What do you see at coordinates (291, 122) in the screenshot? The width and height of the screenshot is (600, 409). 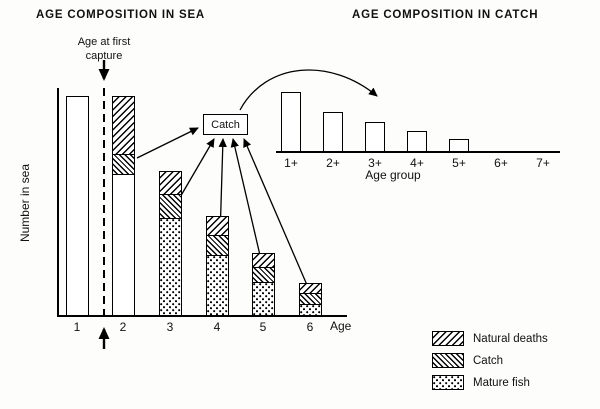 I see `catch-bar-1+` at bounding box center [291, 122].